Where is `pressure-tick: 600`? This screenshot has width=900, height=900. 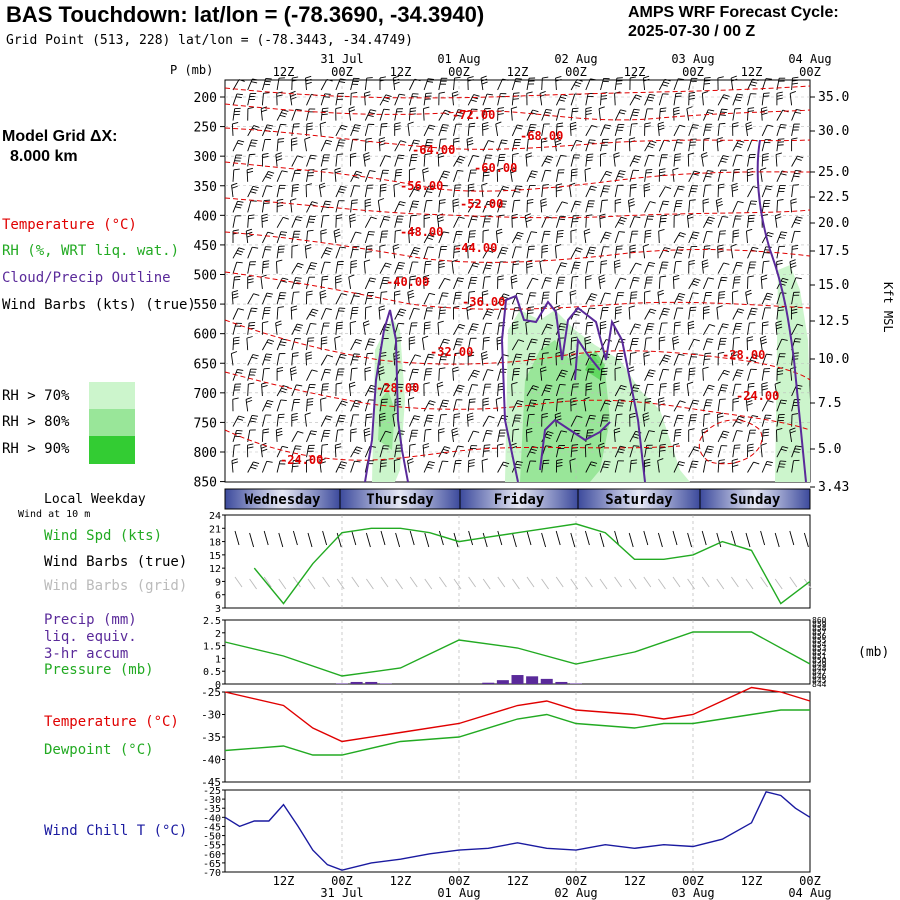 pressure-tick: 600 is located at coordinates (205, 335).